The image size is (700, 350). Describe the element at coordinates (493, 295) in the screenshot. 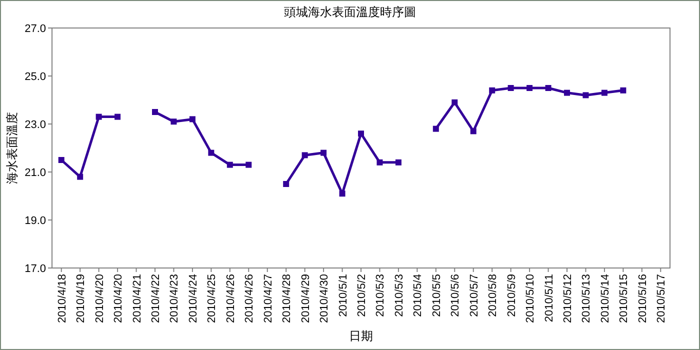

I see `x-tick-label: 2010/5/8` at that location.